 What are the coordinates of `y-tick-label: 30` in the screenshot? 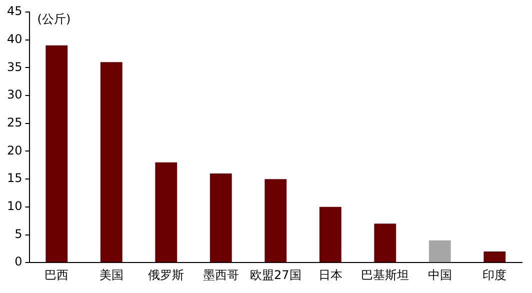 It's located at (14, 95).